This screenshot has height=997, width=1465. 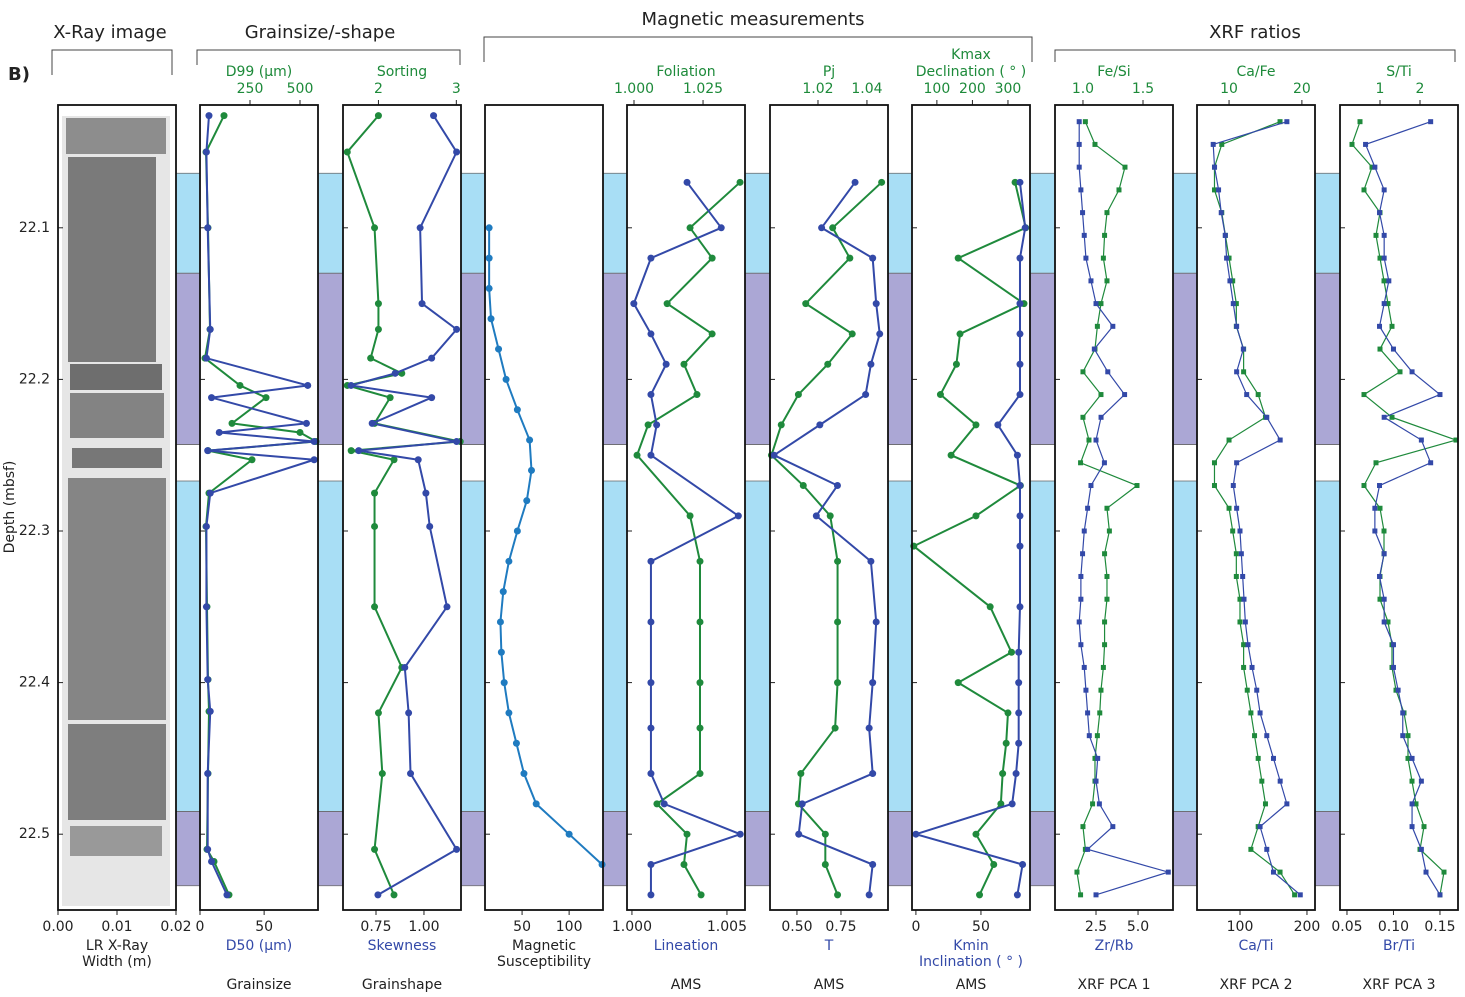 What do you see at coordinates (200, 927) in the screenshot?
I see `x-tick-label: 0` at bounding box center [200, 927].